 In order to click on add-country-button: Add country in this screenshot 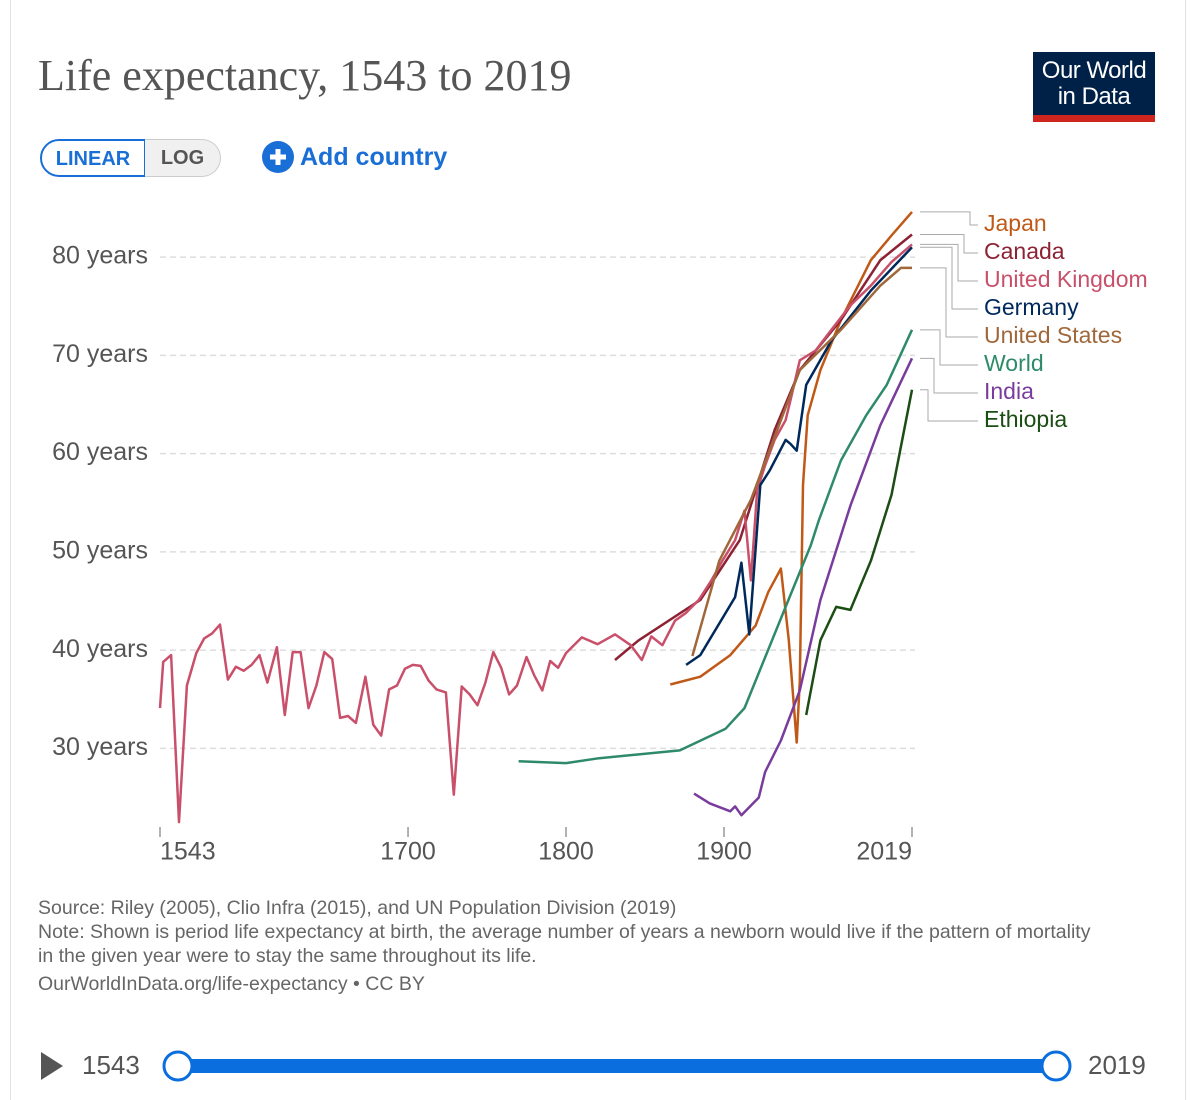, I will do `click(354, 157)`.